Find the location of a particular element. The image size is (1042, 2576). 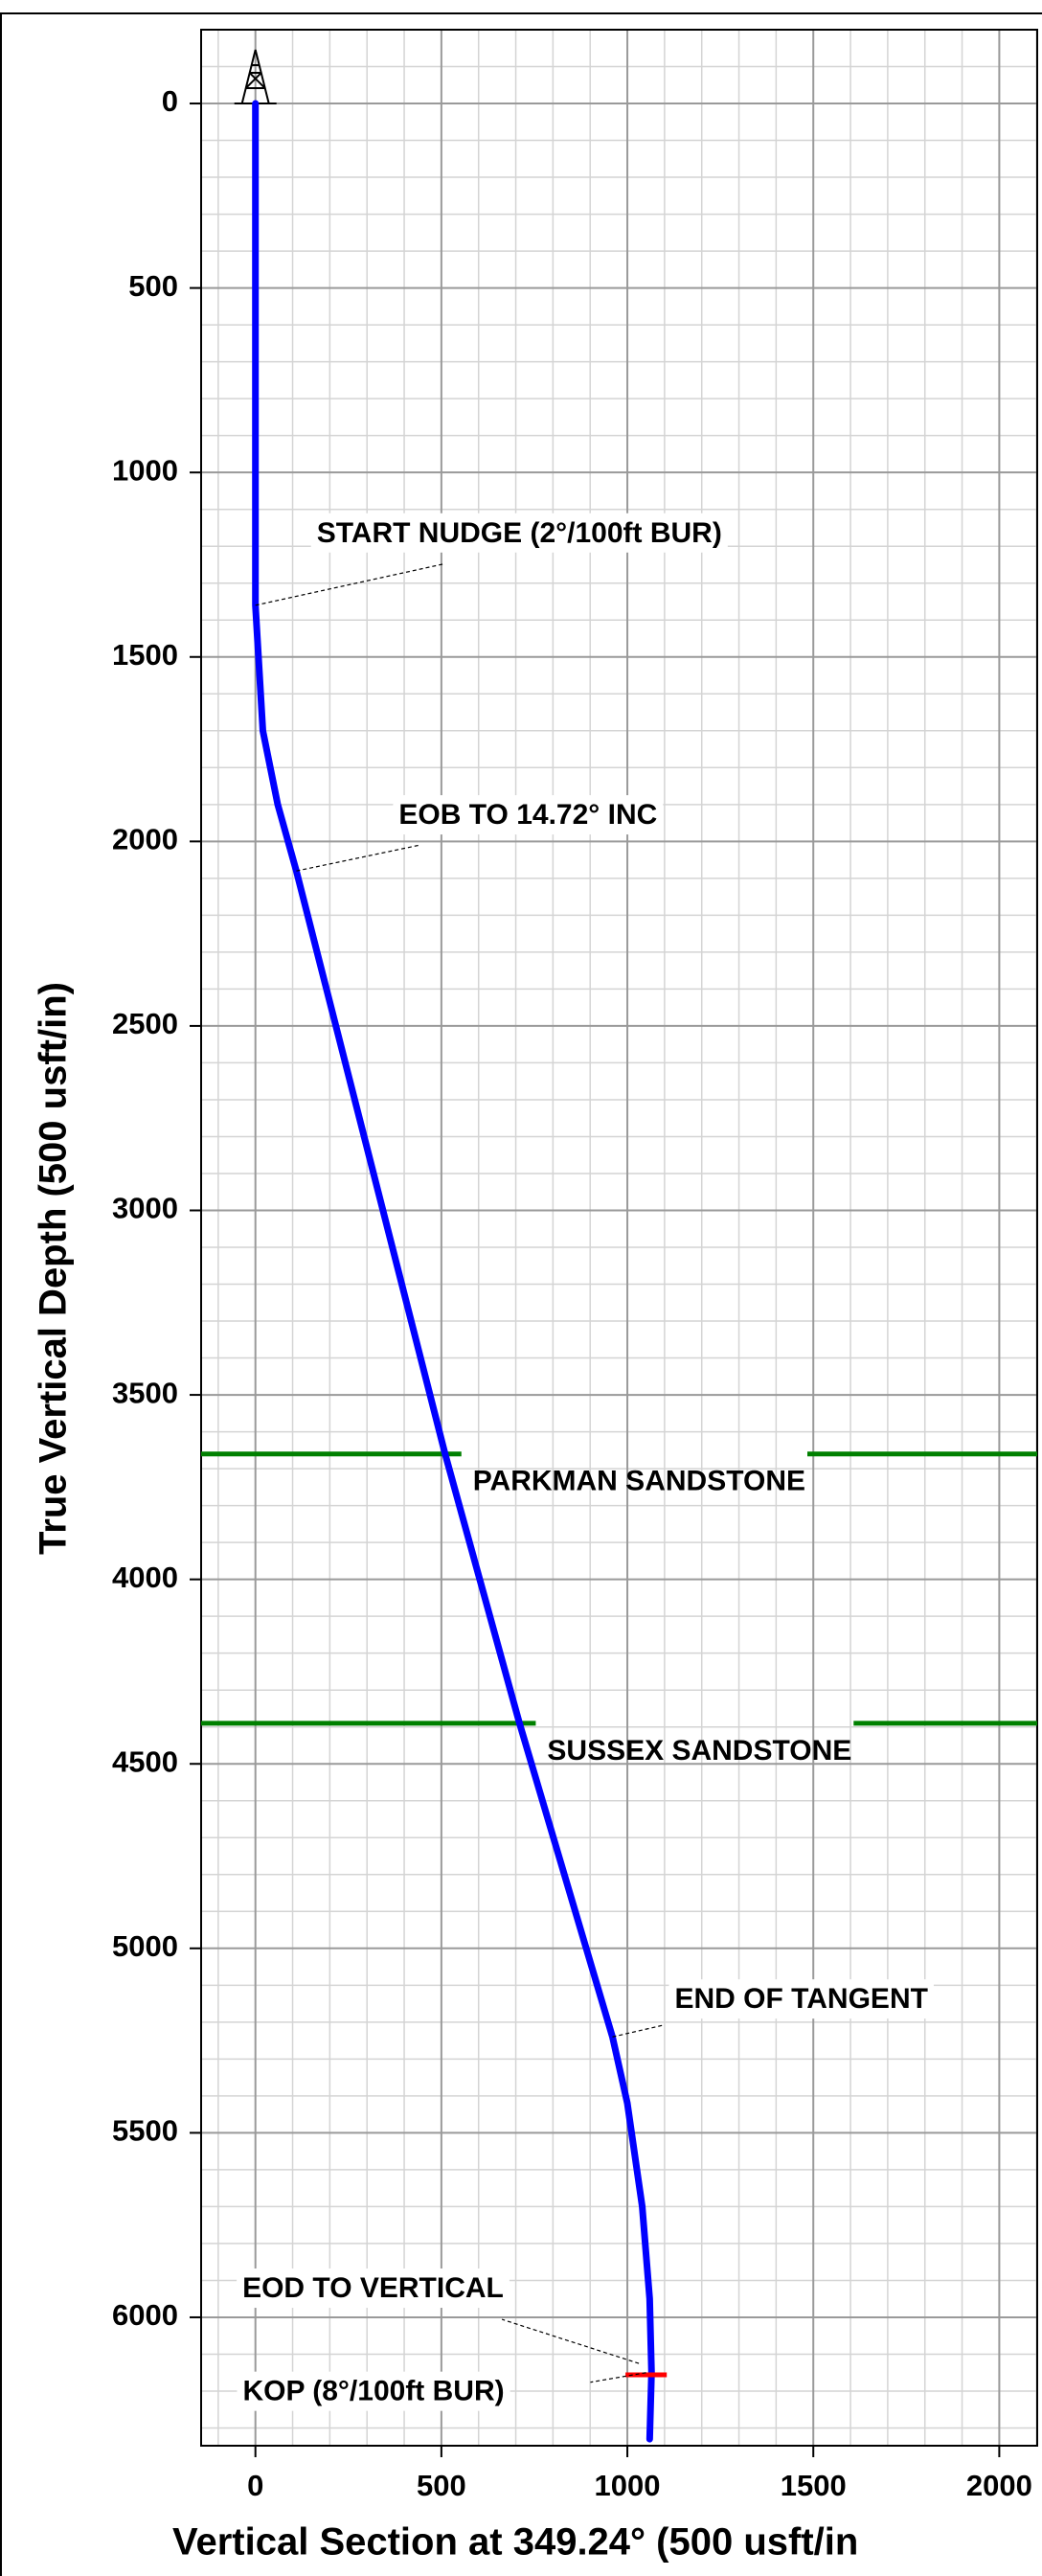

annotation-label: EOD TO VERTICAL is located at coordinates (373, 2288).